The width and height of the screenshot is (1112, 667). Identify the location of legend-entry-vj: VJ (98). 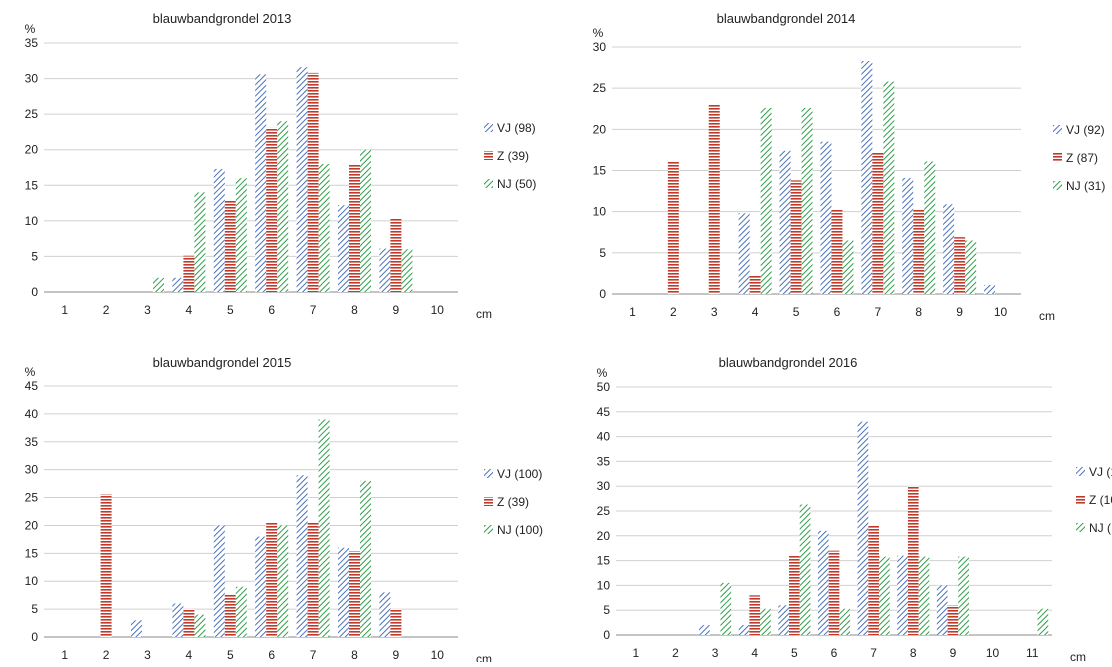
(516, 128).